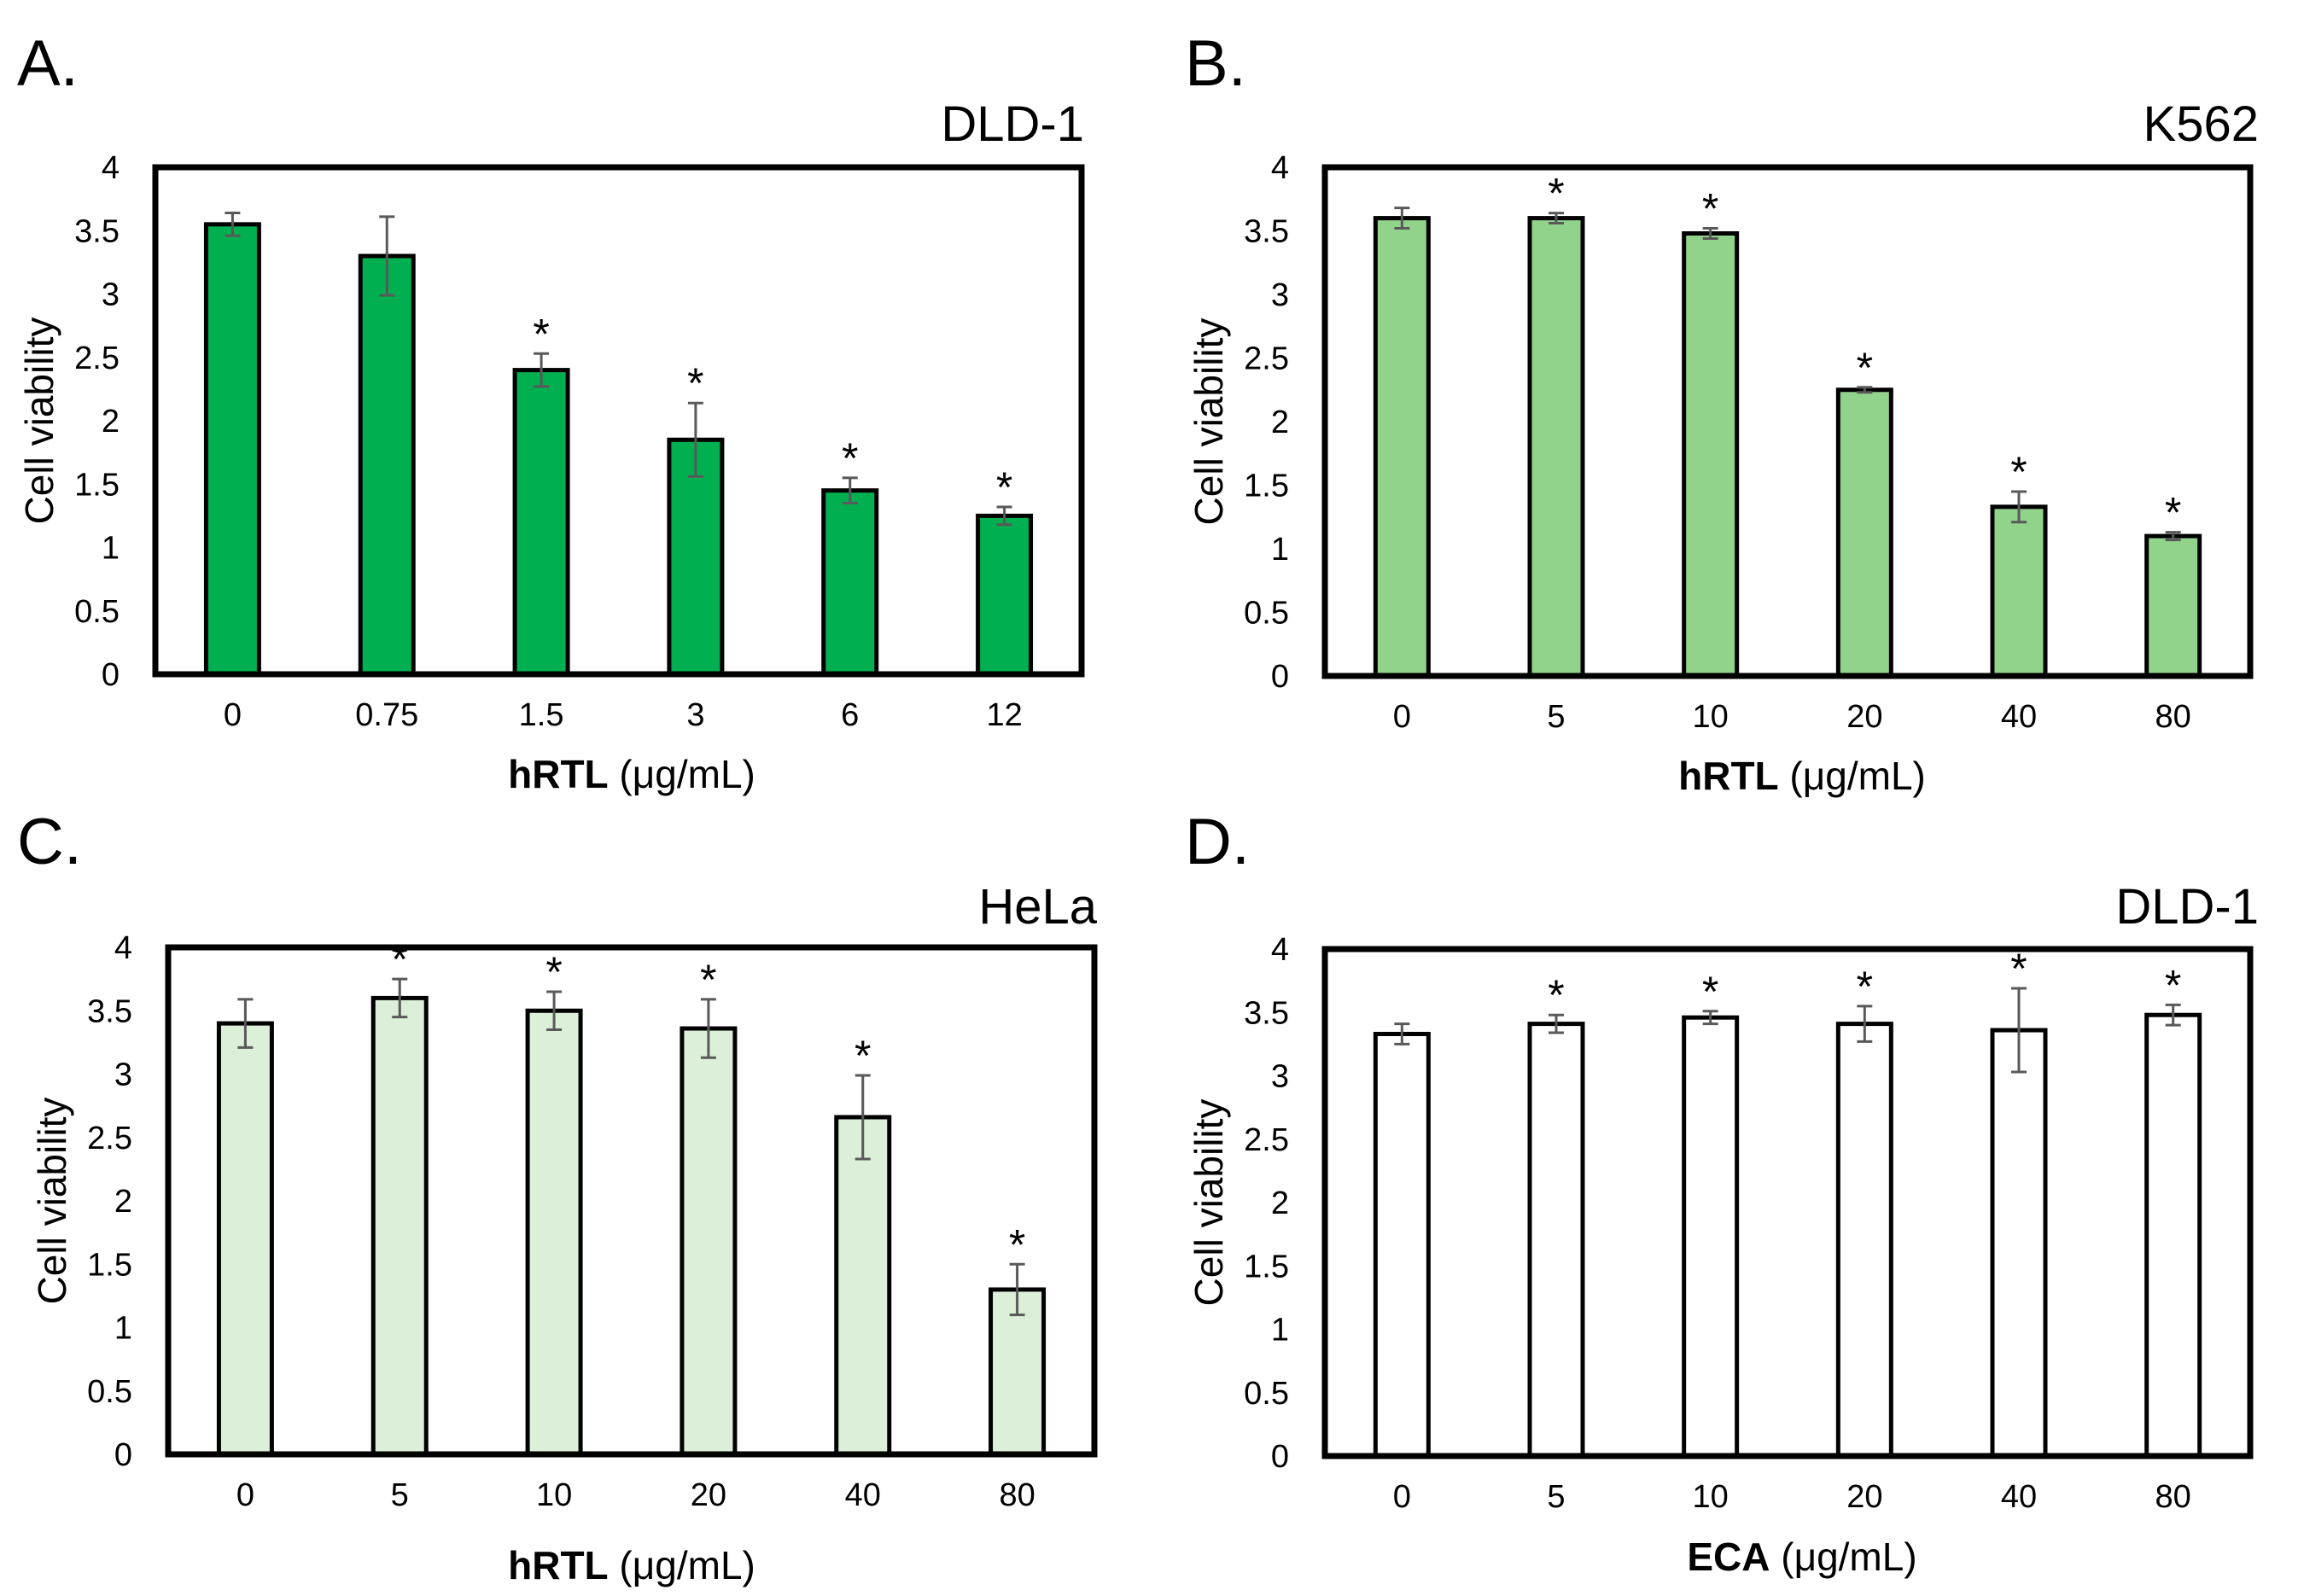  I want to click on panel-label: C., so click(50, 842).